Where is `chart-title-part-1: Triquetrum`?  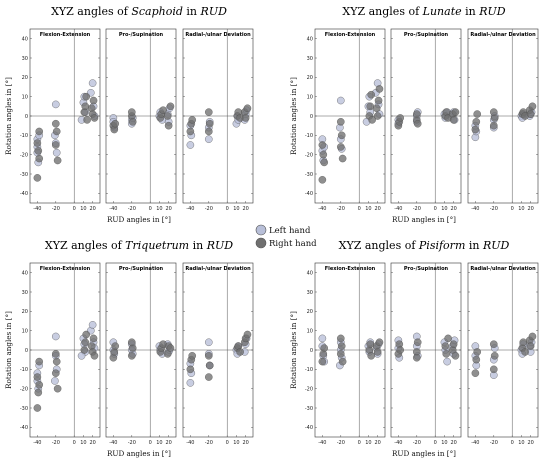 chart-title-part-1: Triquetrum is located at coordinates (157, 245).